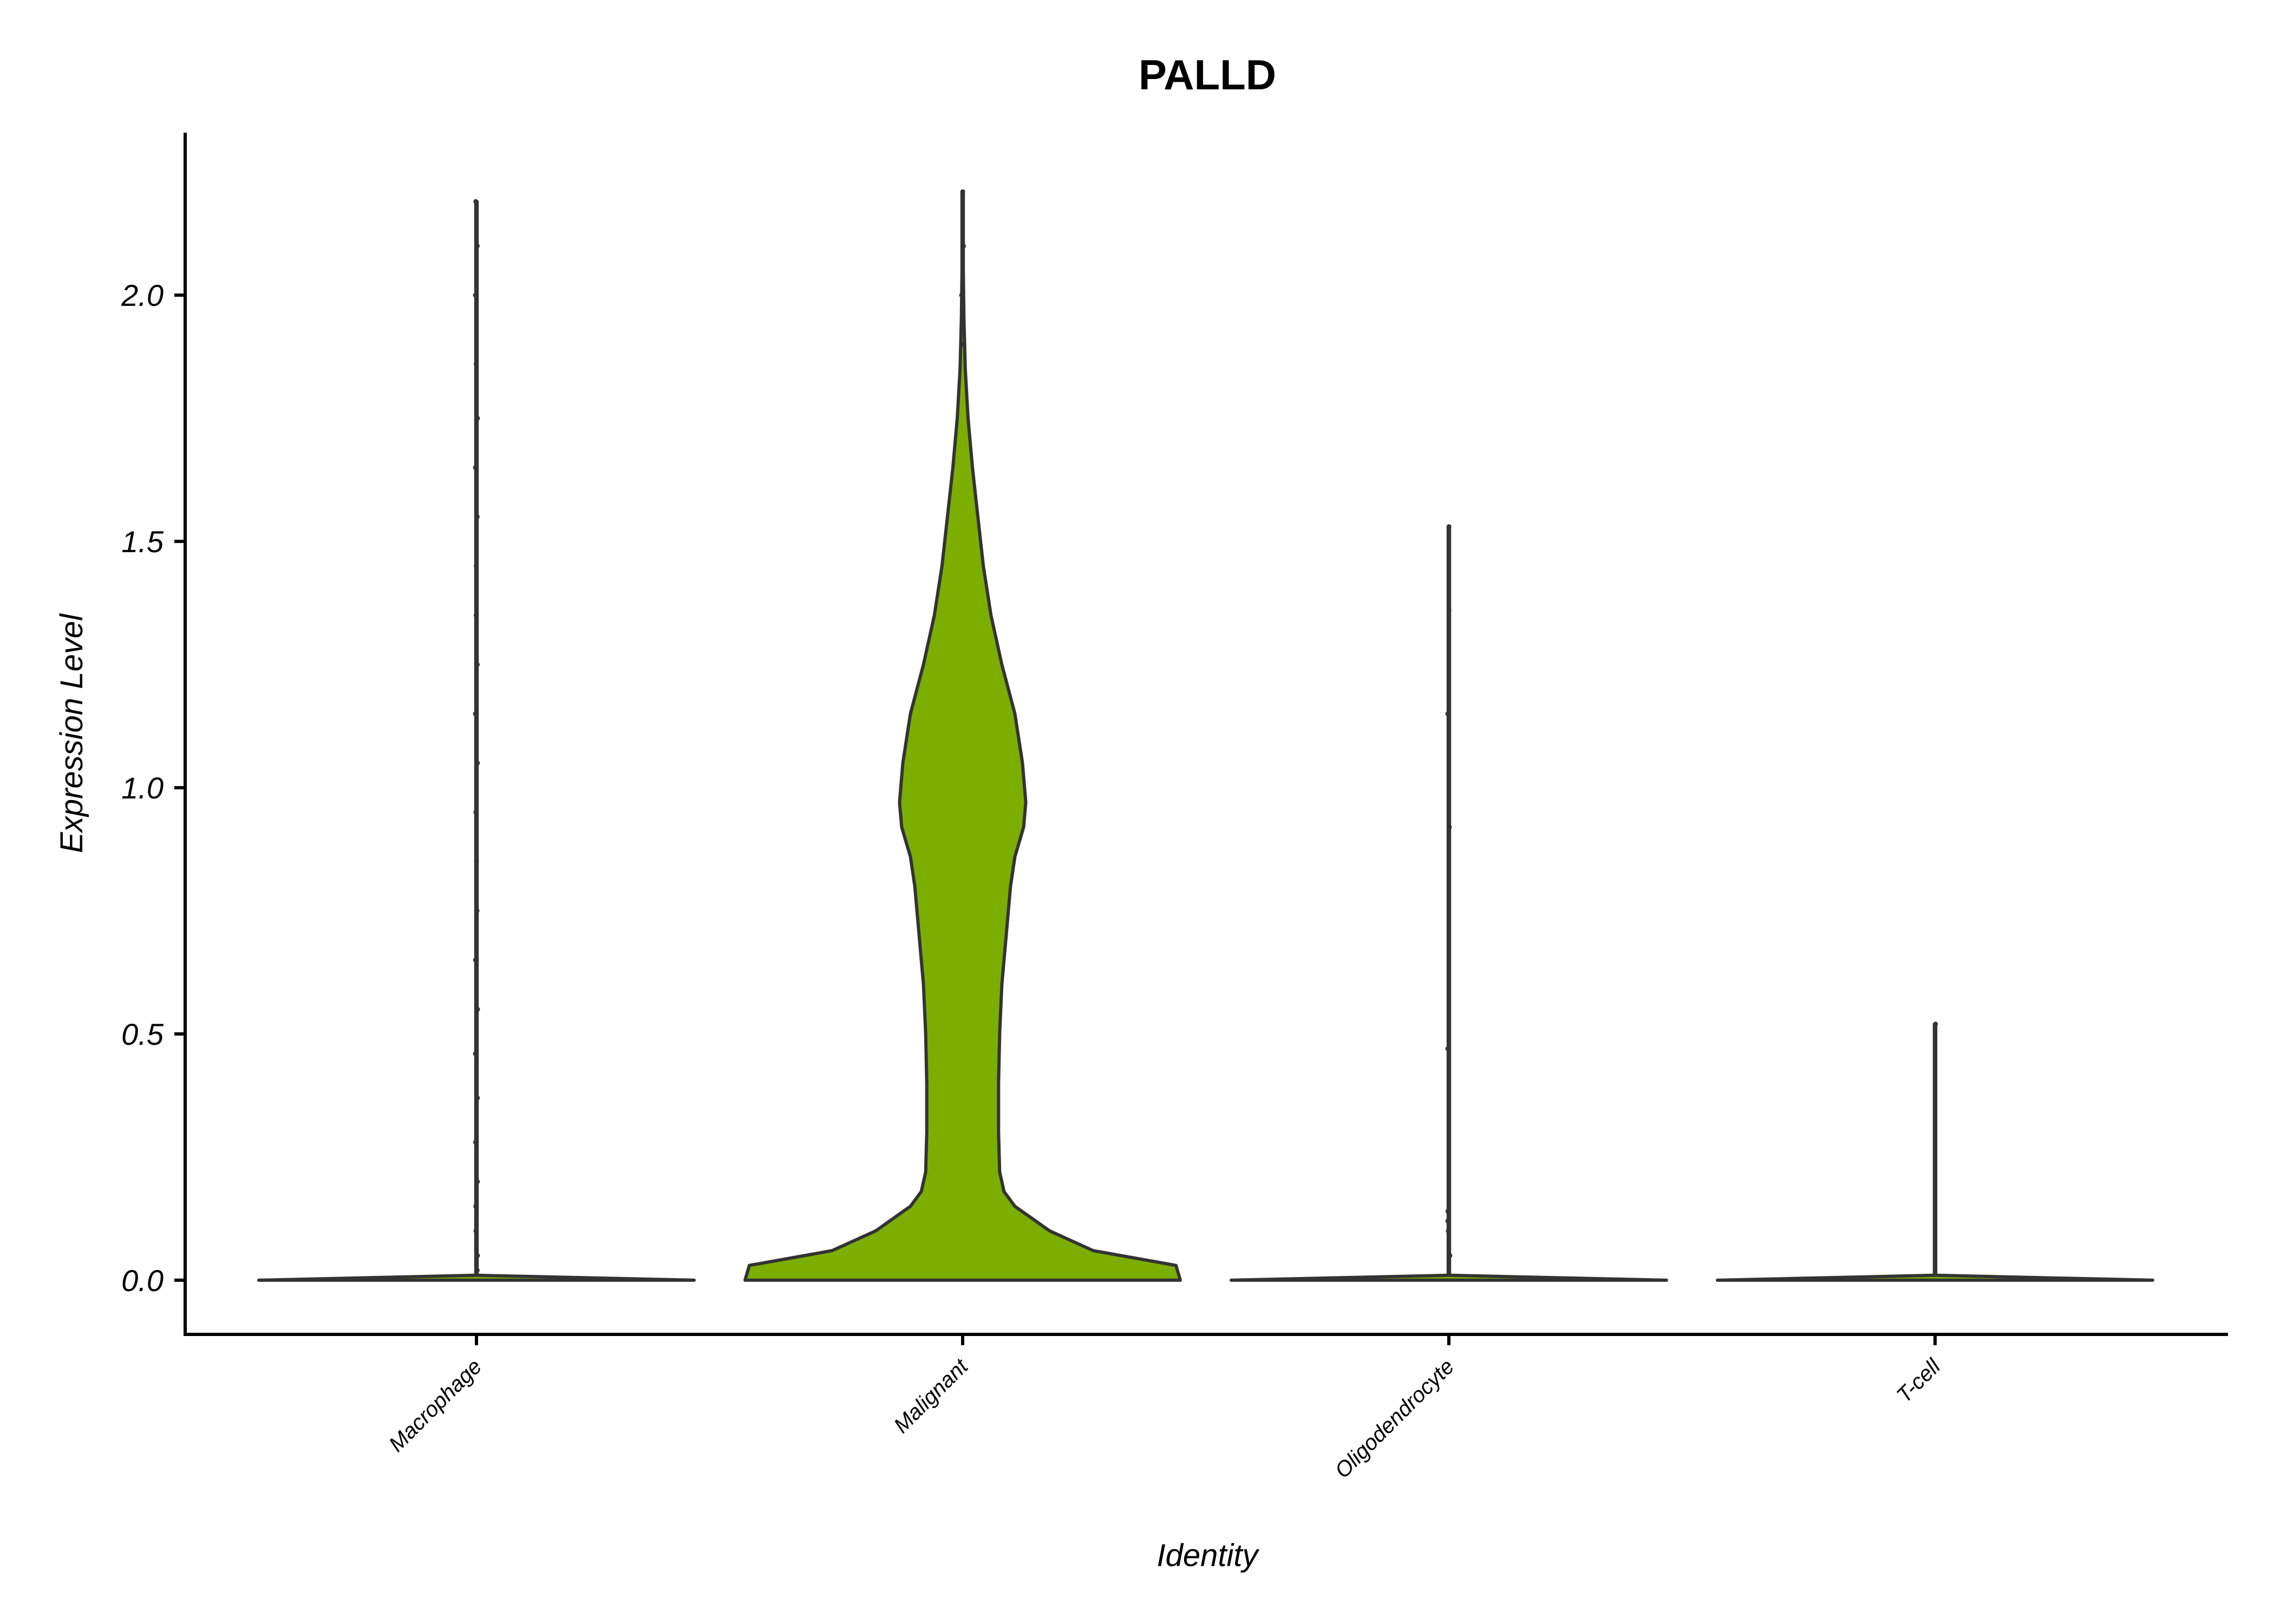 This screenshot has height=1624, width=2274. I want to click on x-tick-label: Macrophage, so click(435, 1405).